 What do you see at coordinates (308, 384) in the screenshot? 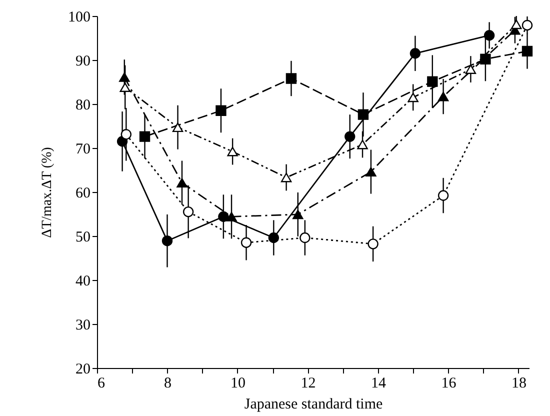
I see `x-tick-label: 12` at bounding box center [308, 384].